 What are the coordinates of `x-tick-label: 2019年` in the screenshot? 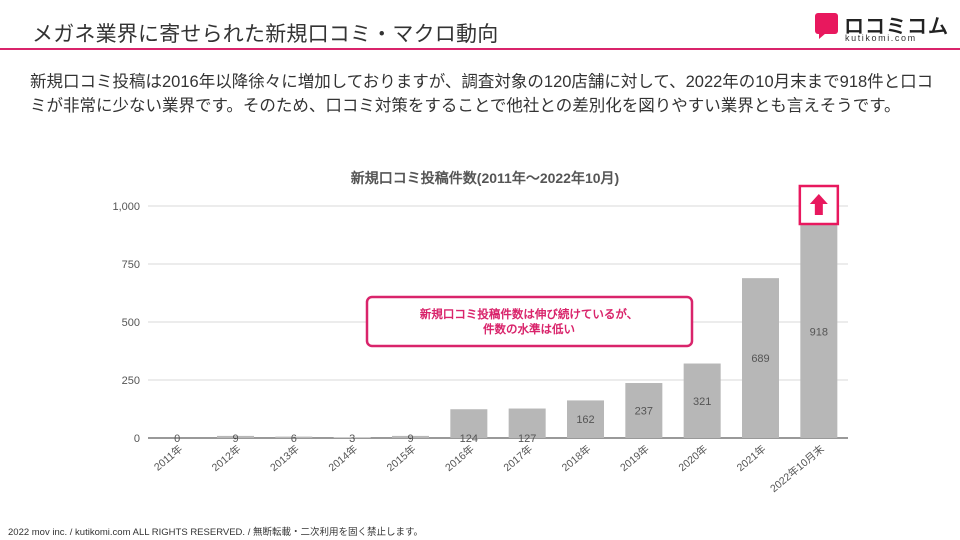 It's located at (634, 458).